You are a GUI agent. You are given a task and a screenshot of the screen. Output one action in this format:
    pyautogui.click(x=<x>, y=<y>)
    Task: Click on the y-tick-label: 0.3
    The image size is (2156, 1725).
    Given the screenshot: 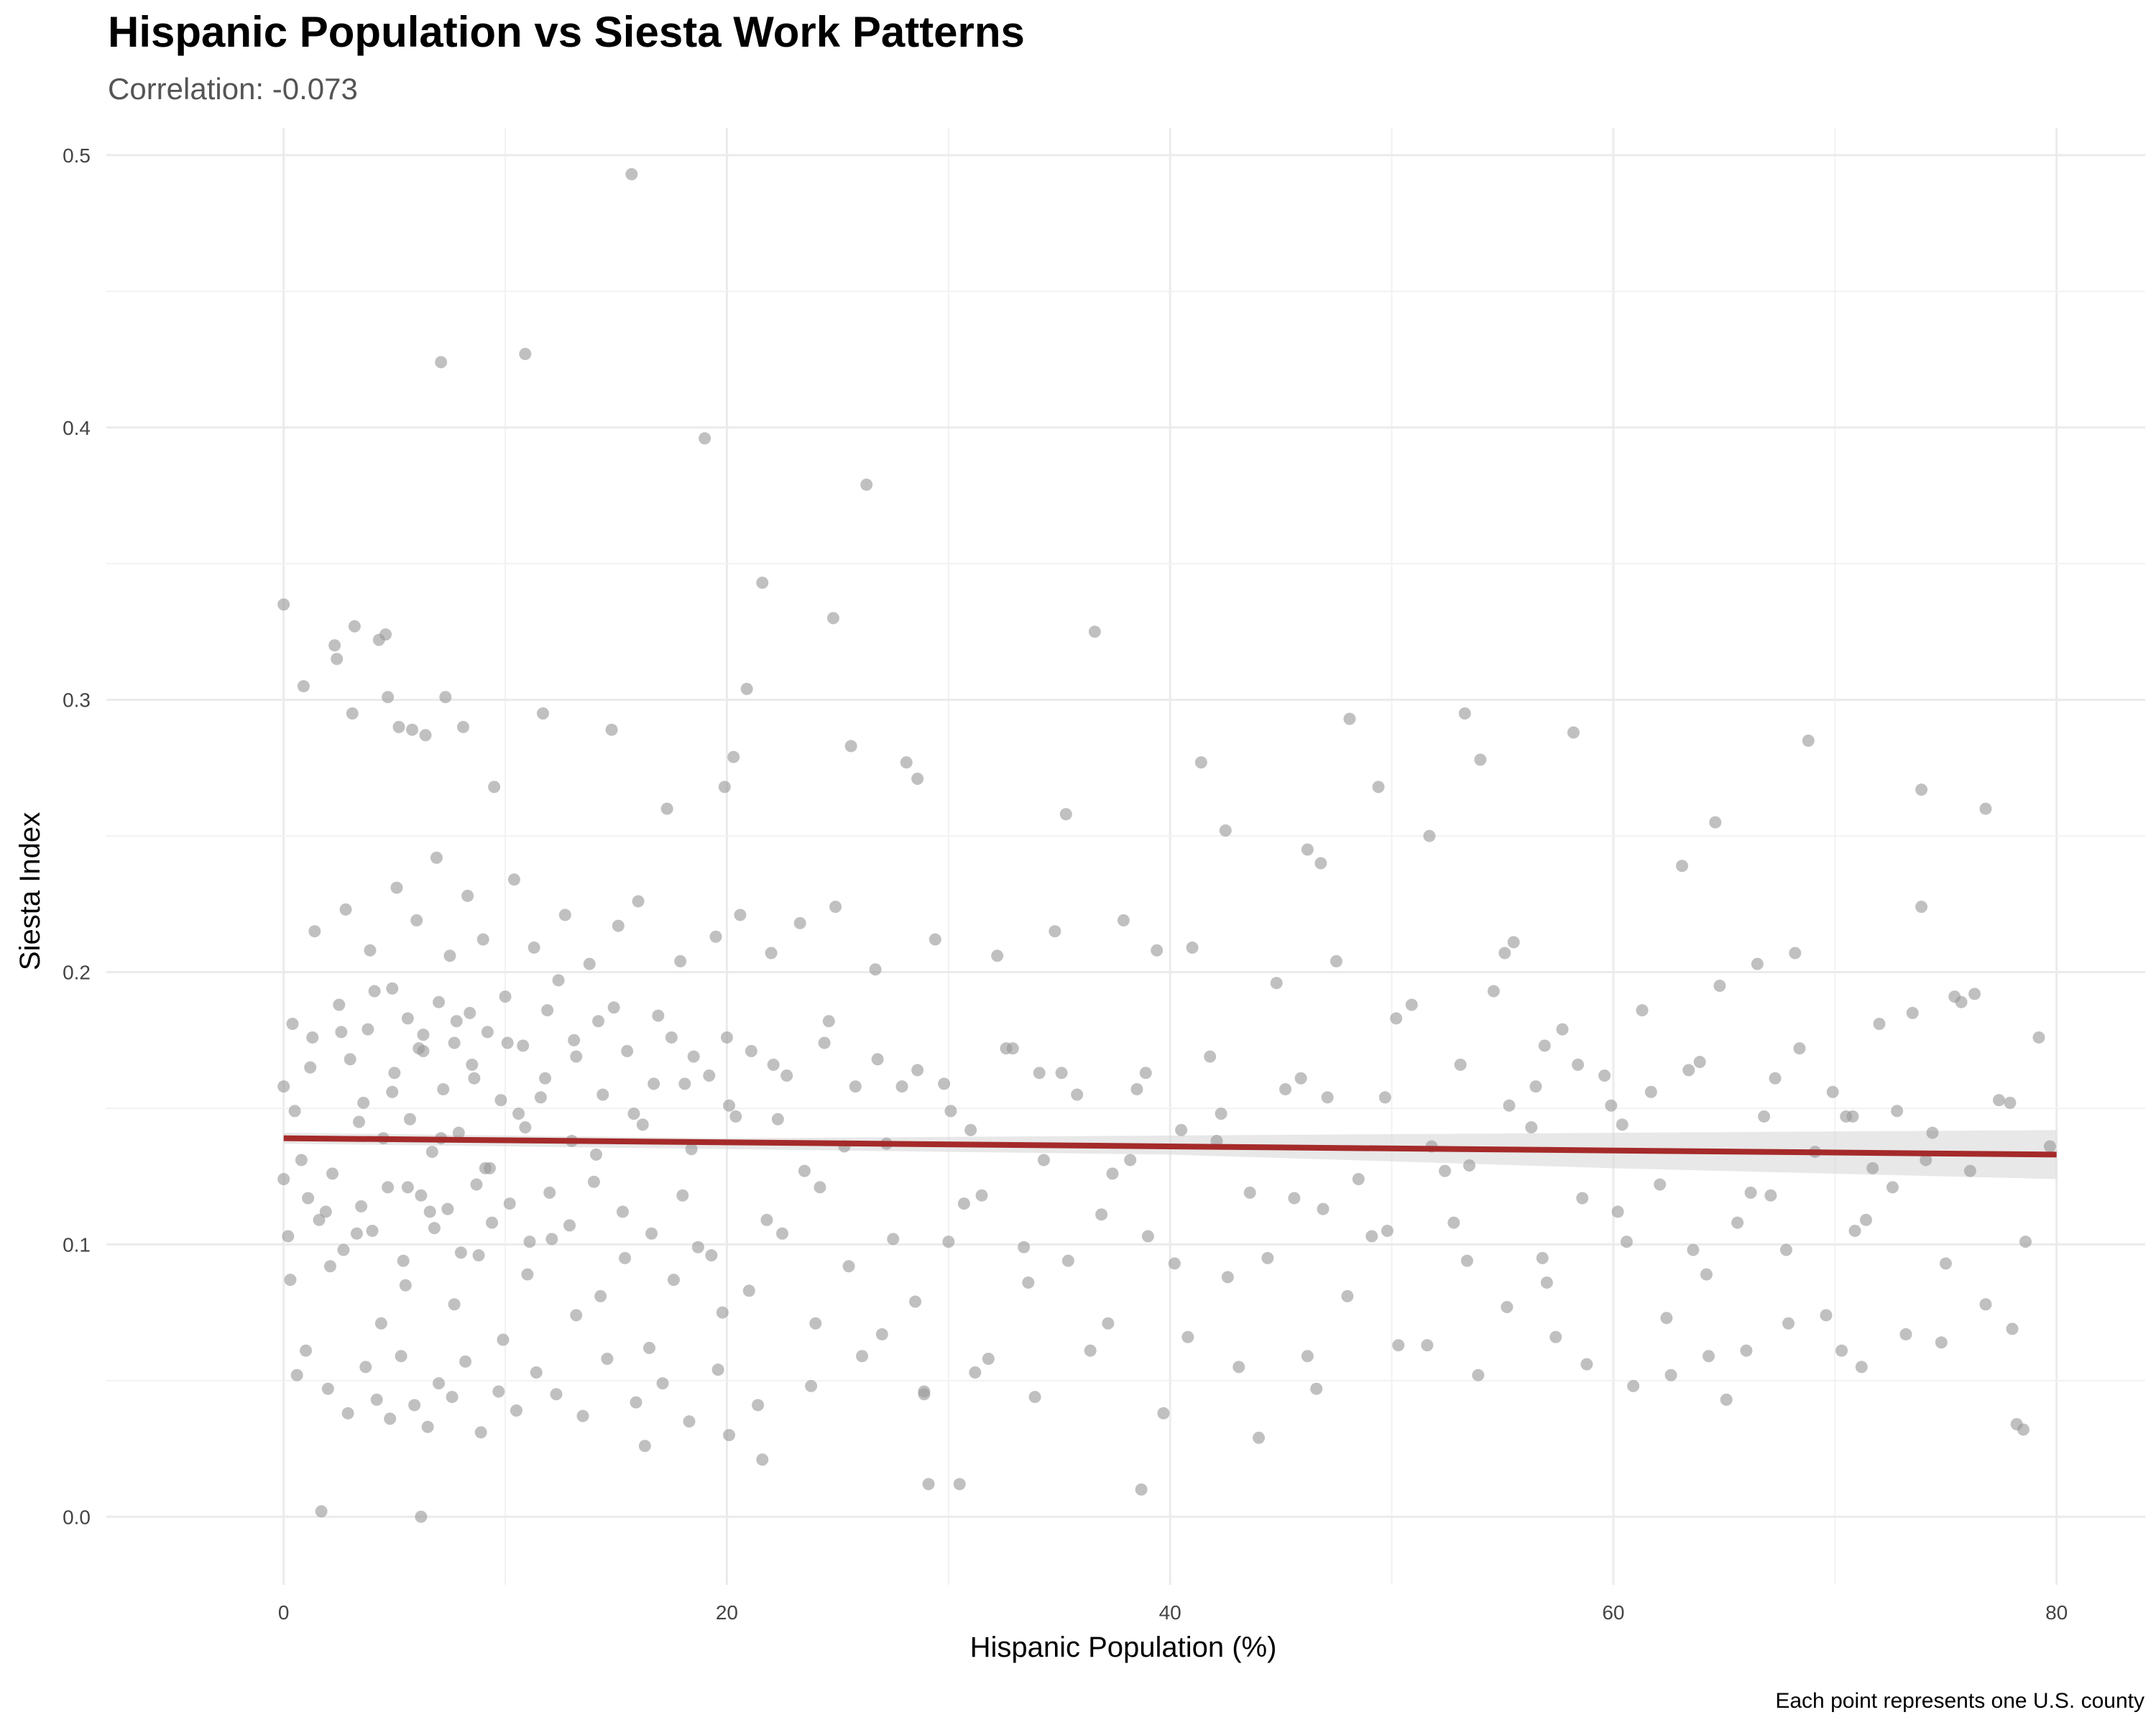 What is the action you would take?
    pyautogui.click(x=77, y=700)
    